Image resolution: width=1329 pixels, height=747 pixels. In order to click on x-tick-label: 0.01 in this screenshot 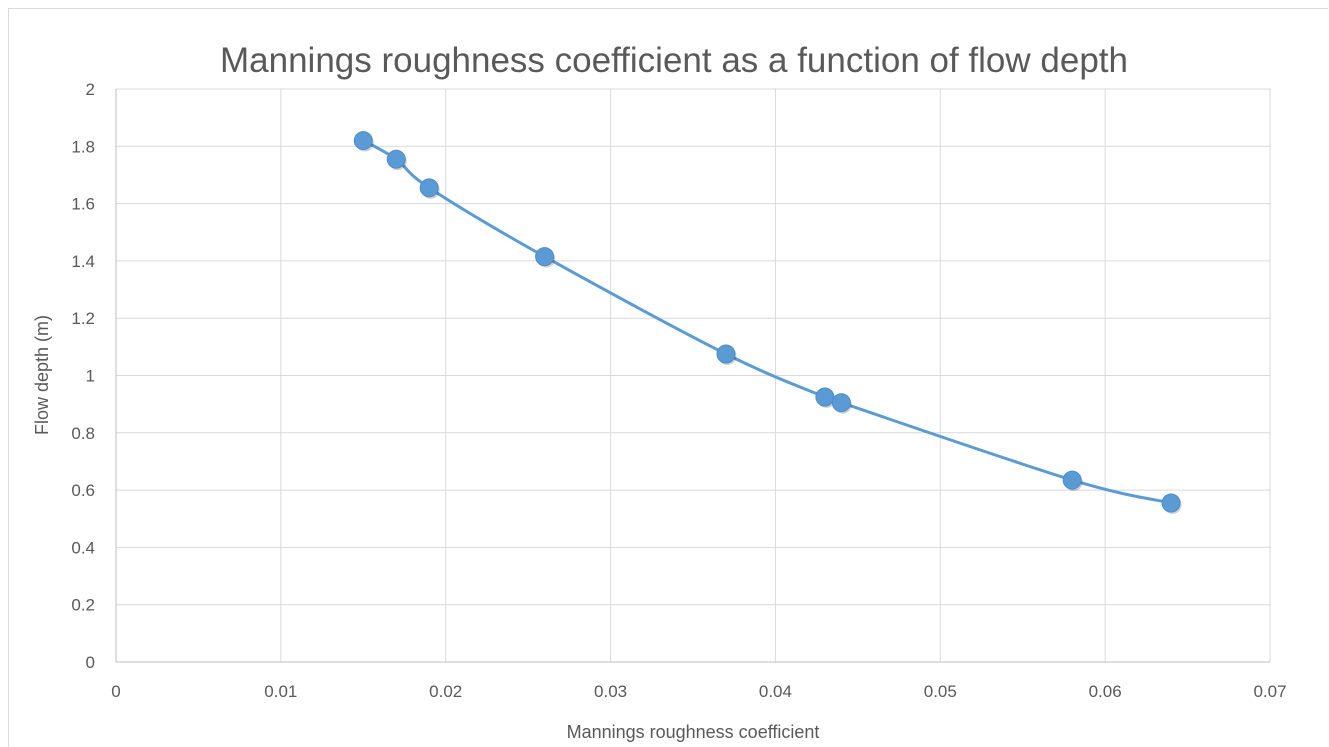, I will do `click(280, 691)`.